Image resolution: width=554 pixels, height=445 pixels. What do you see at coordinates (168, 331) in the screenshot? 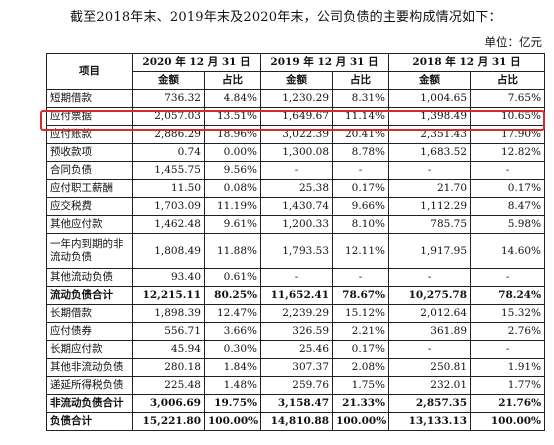
I see `amount-cell: 556.71` at bounding box center [168, 331].